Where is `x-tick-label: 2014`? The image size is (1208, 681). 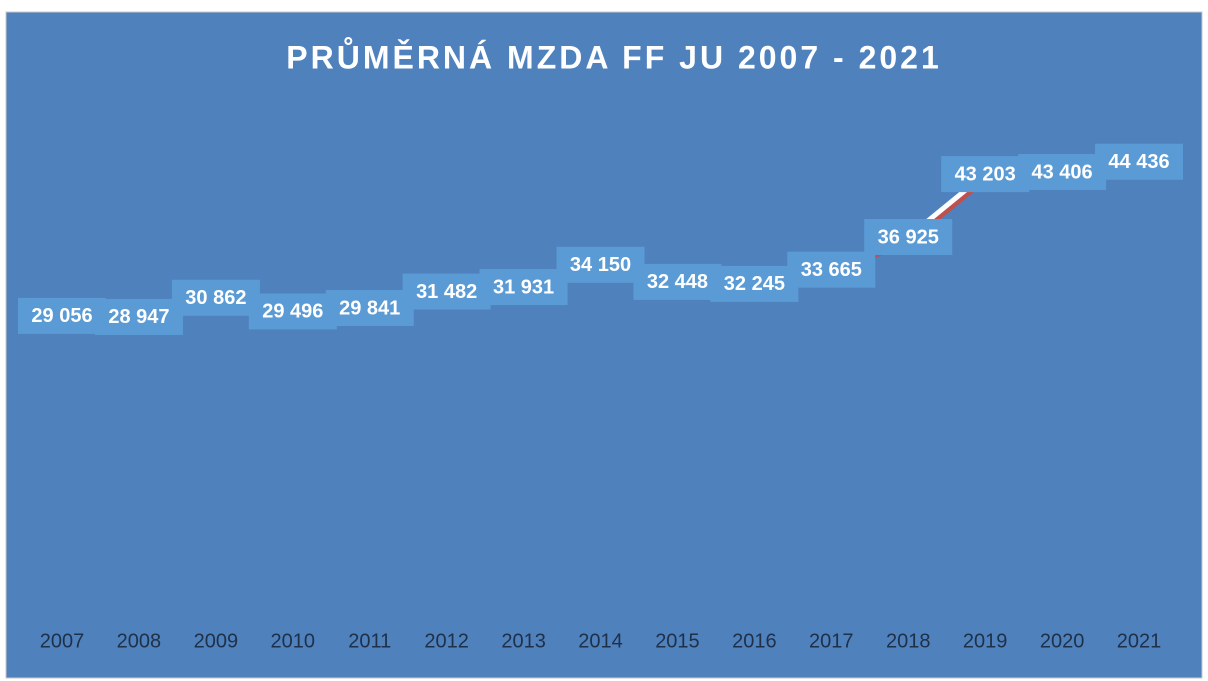 x-tick-label: 2014 is located at coordinates (600, 641).